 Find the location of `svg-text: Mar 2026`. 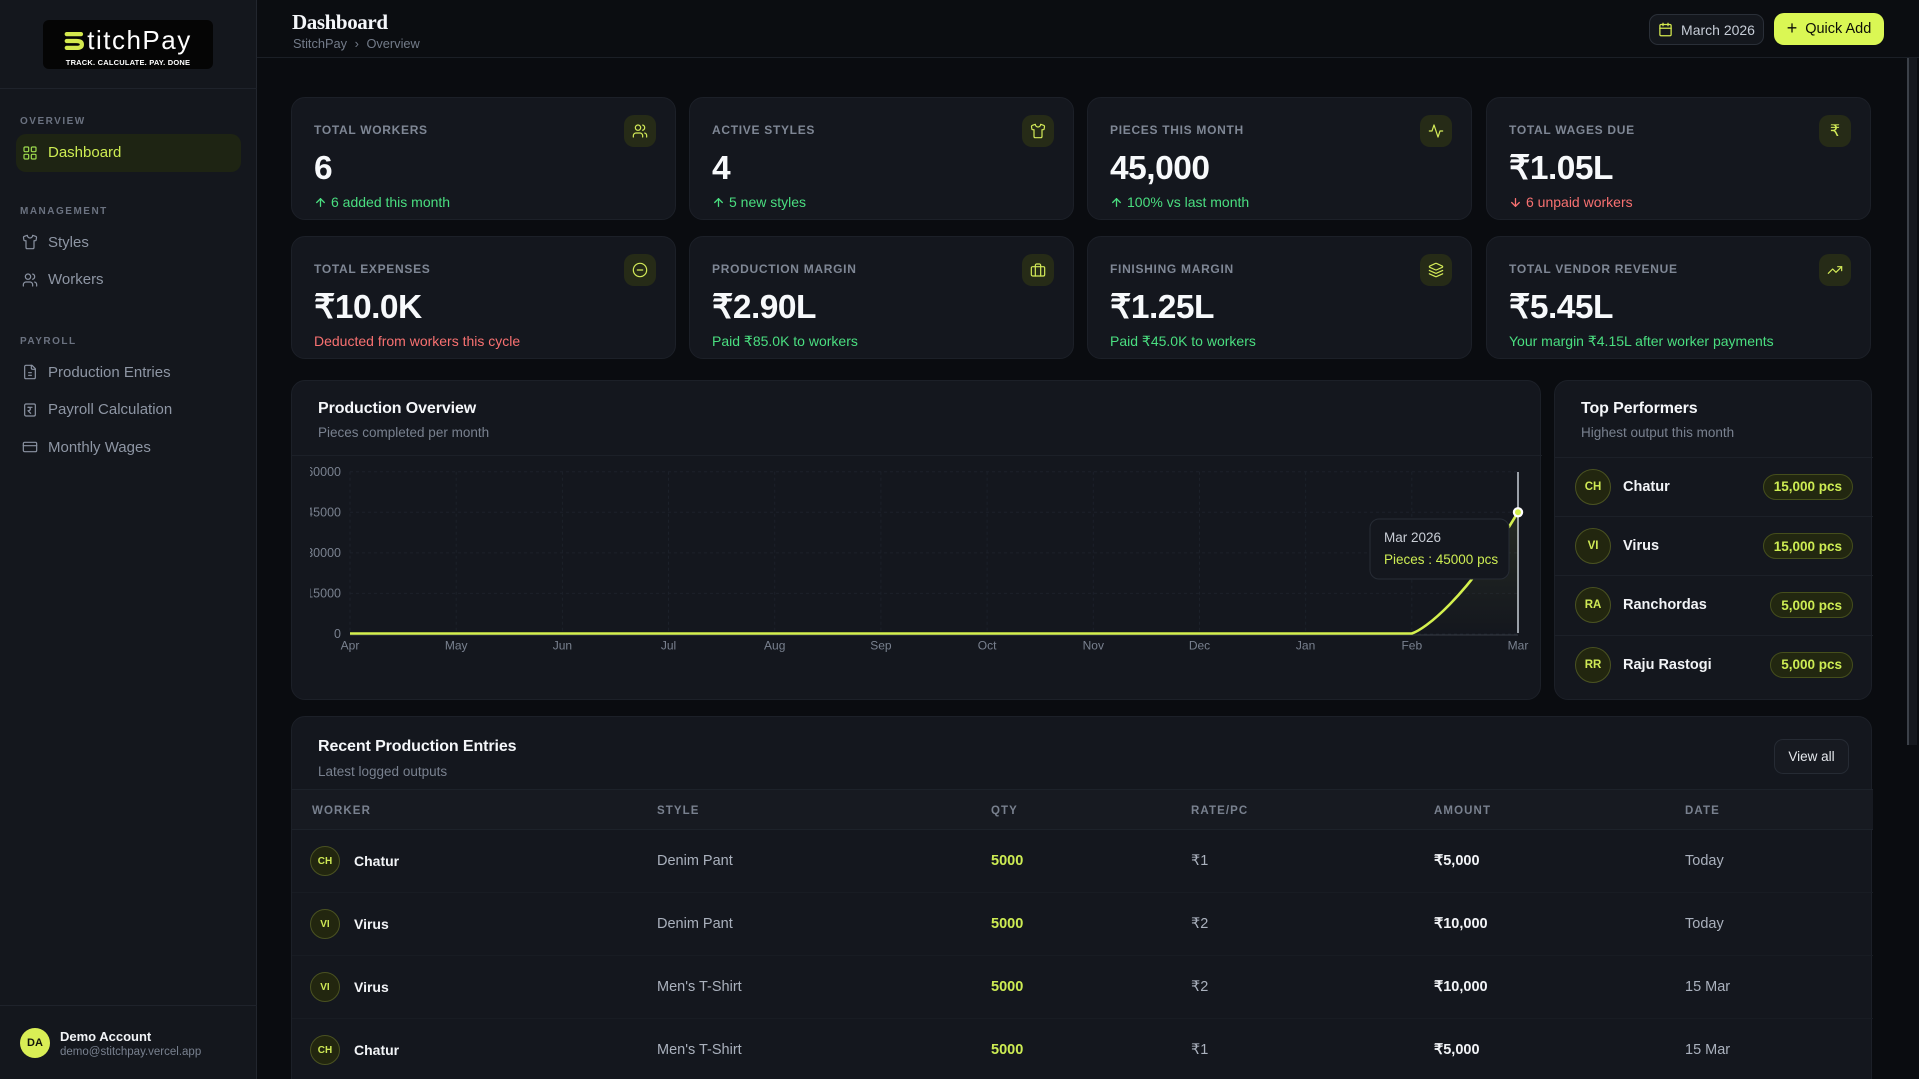

svg-text: Mar 2026 is located at coordinates (1412, 537).